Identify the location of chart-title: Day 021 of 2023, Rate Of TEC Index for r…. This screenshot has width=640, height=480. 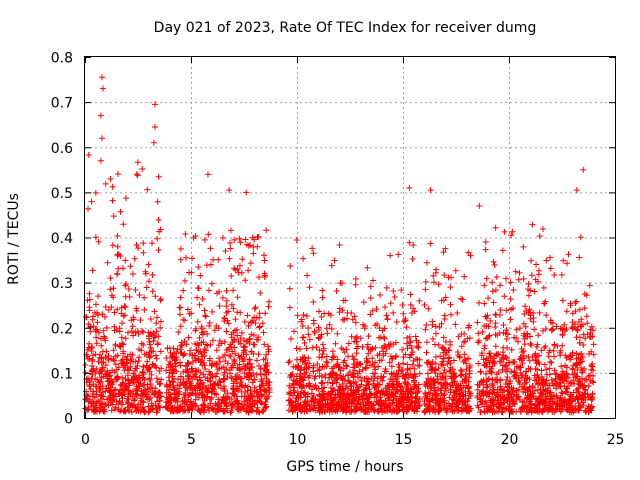
(345, 28).